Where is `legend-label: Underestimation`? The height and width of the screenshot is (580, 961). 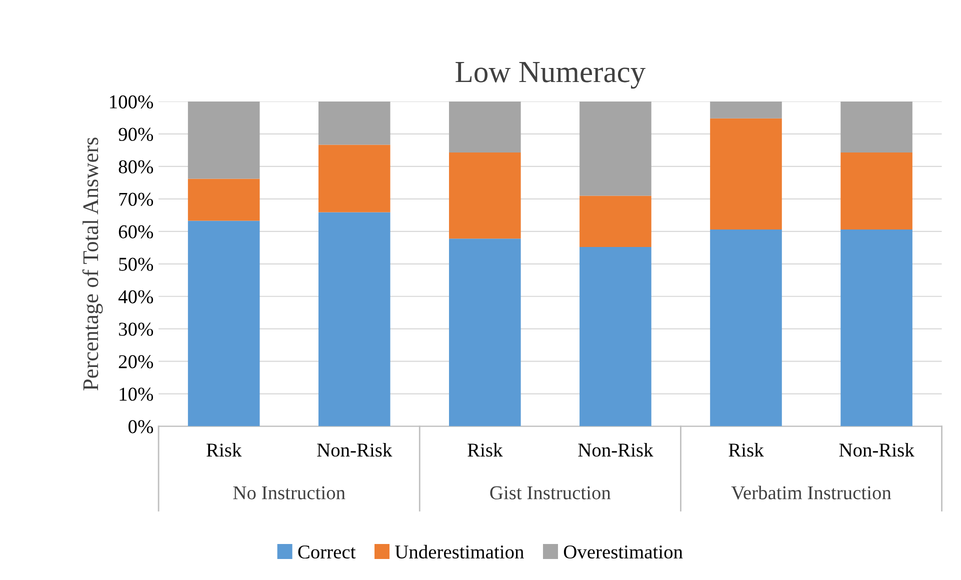 legend-label: Underestimation is located at coordinates (459, 551).